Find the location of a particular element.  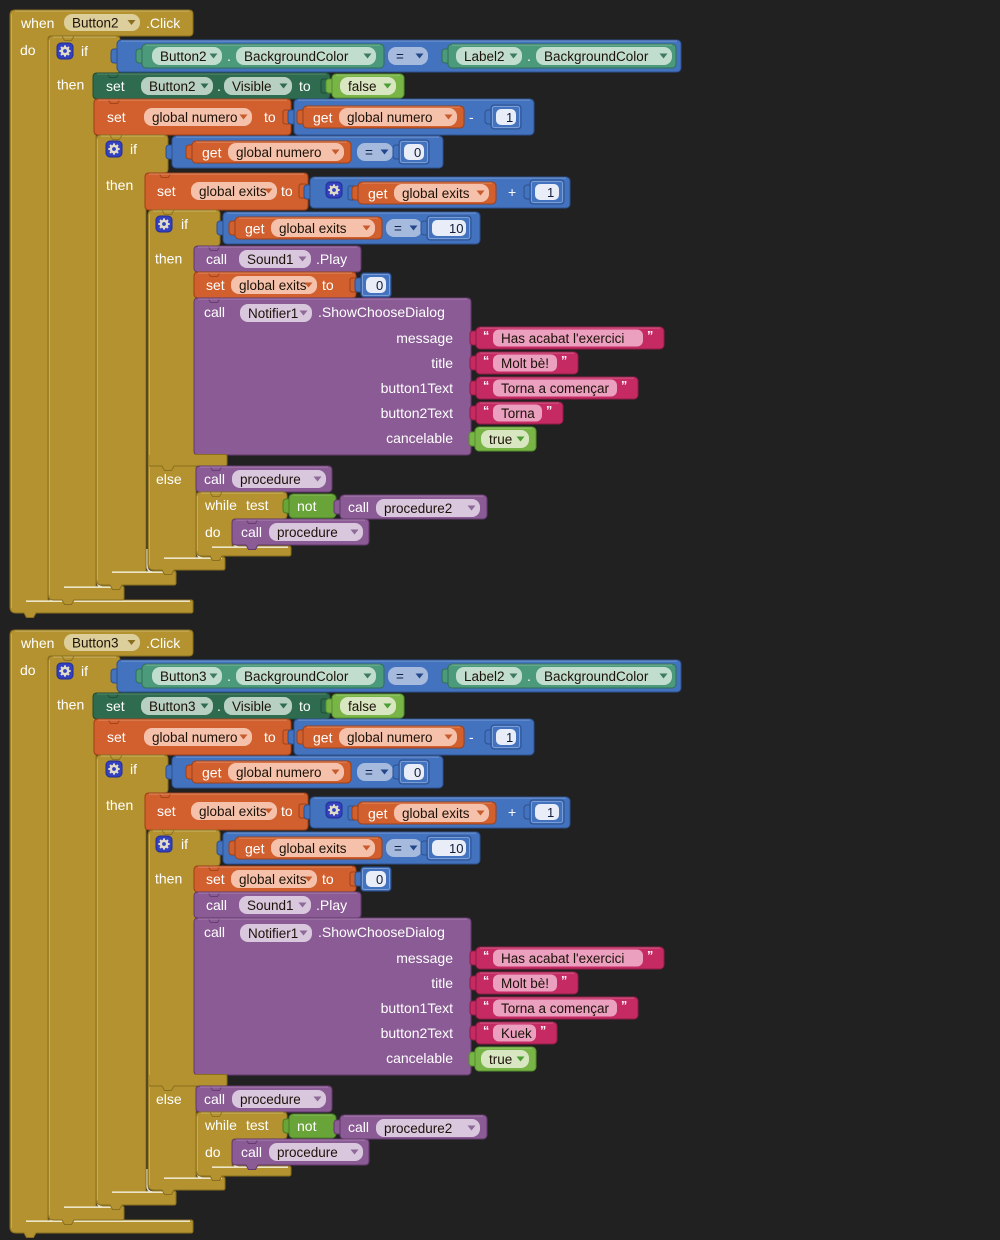

svg-text: cancelable is located at coordinates (419, 1058).